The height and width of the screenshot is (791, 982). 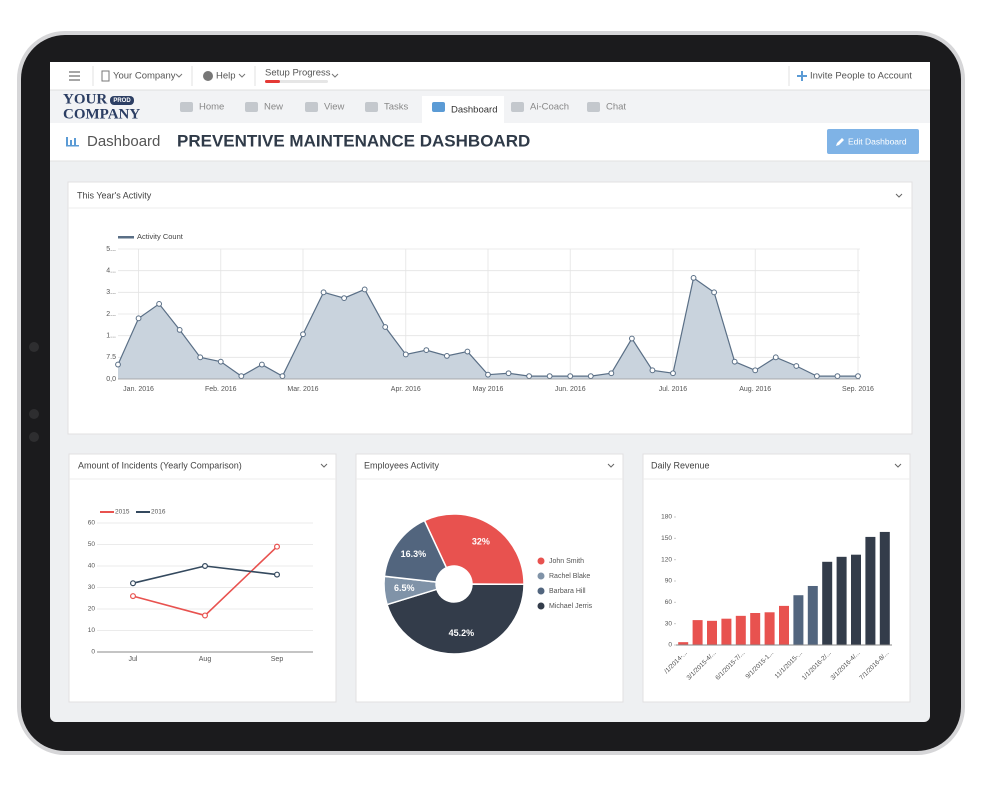 What do you see at coordinates (353, 140) in the screenshot?
I see `page-title: PREVENTIVE MAINTENANCE DASHBOARD` at bounding box center [353, 140].